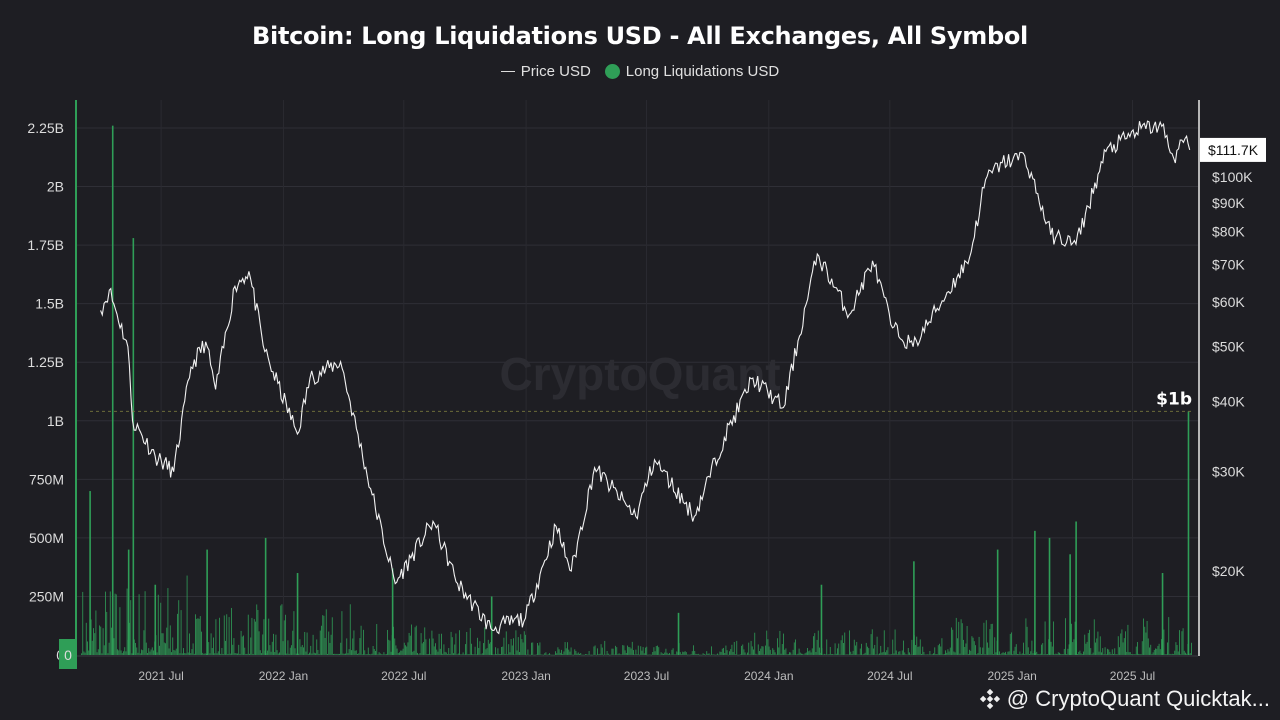 Image resolution: width=1280 pixels, height=720 pixels. I want to click on legend: Price USD Long Liquidations USD, so click(640, 71).